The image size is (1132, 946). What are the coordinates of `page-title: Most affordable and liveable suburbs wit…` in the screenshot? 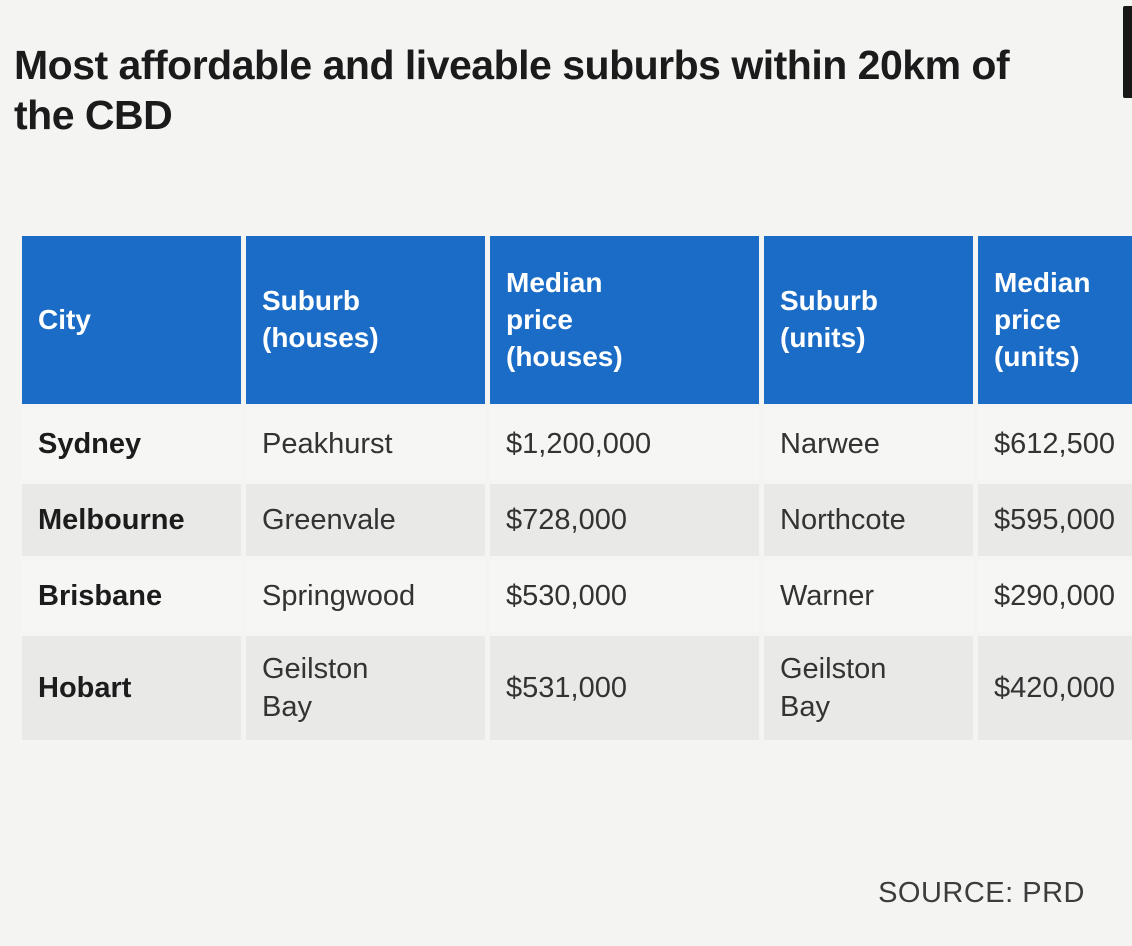 It's located at (512, 90).